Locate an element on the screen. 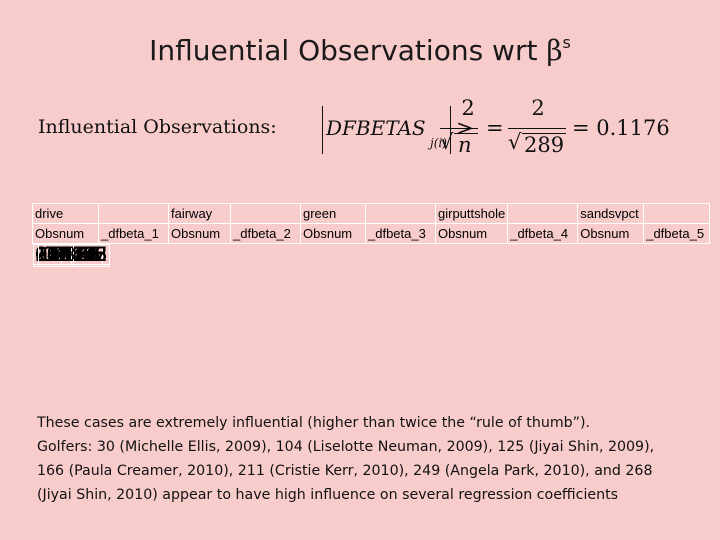 This screenshot has height=540, width=720. title-superscript: s is located at coordinates (566, 42).